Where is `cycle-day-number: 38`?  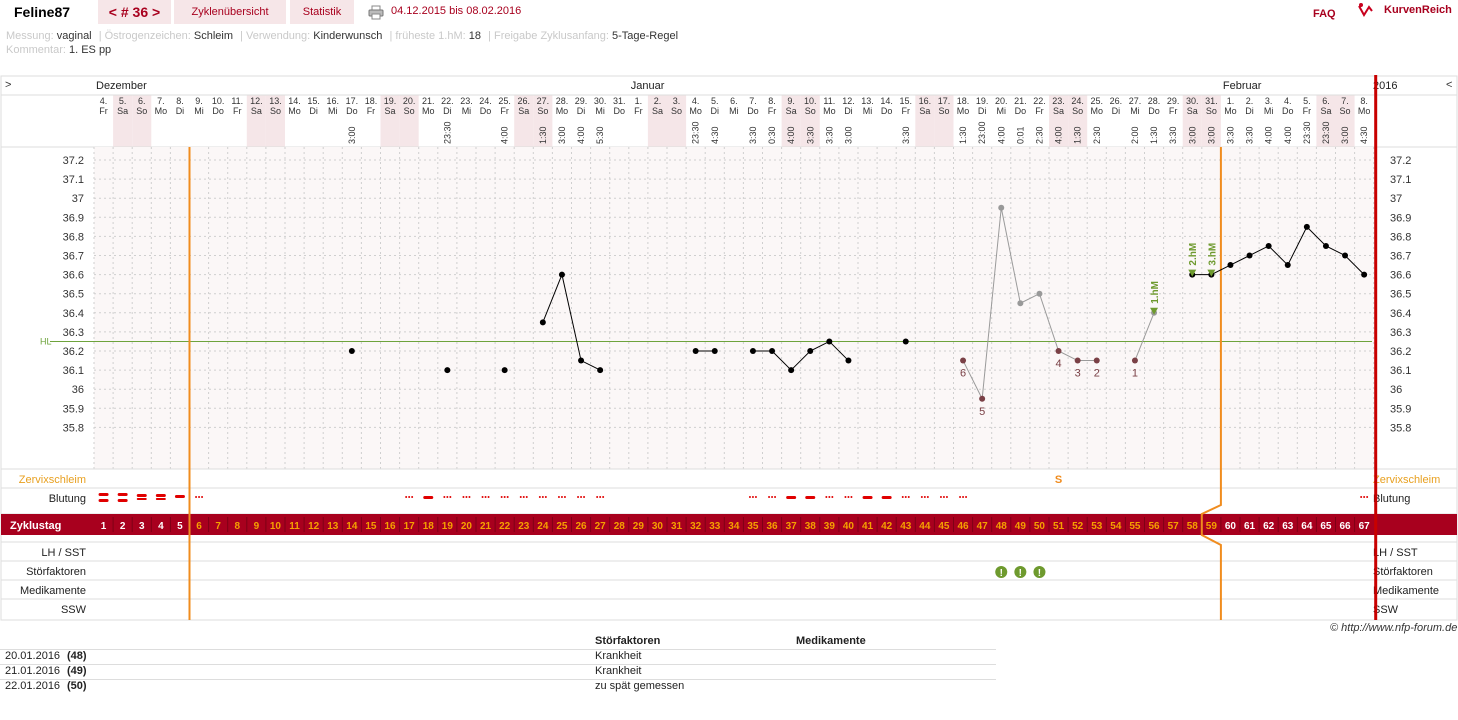 cycle-day-number: 38 is located at coordinates (811, 526).